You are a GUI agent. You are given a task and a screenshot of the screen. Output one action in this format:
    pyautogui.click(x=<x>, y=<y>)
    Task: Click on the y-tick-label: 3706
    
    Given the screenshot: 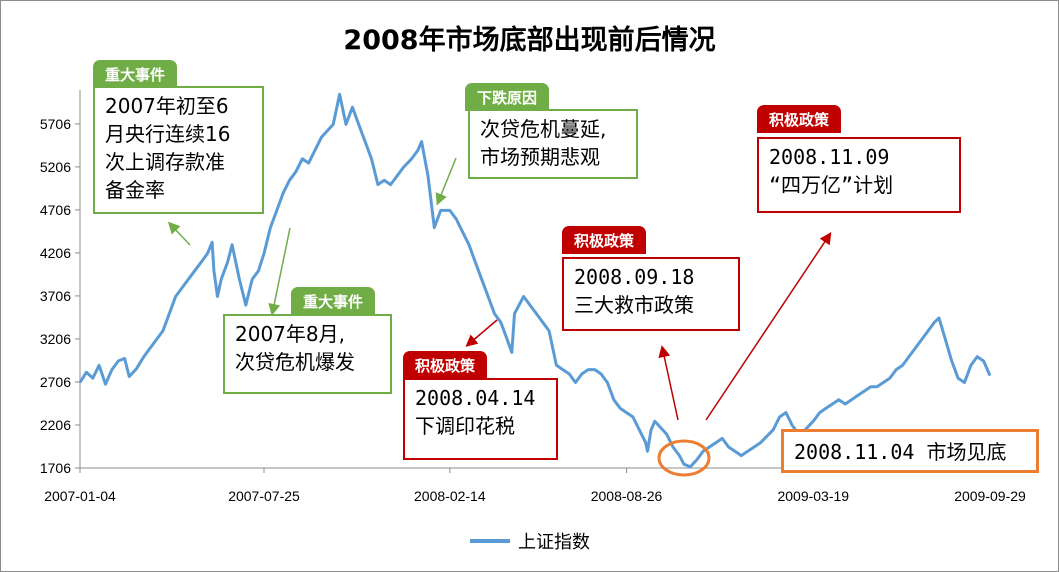 What is the action you would take?
    pyautogui.click(x=55, y=296)
    